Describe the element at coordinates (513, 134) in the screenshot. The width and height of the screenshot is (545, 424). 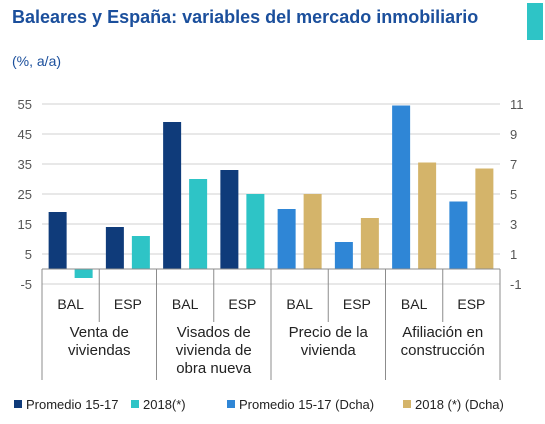
I see `right-tick-label: 9` at that location.